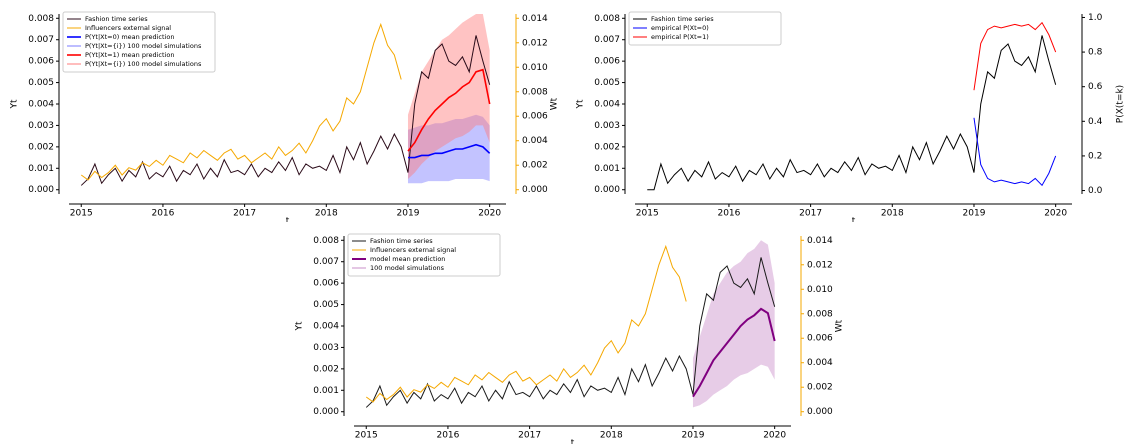 This screenshot has width=1127, height=444. I want to click on y2-tick-label: 0.4, so click(1095, 122).